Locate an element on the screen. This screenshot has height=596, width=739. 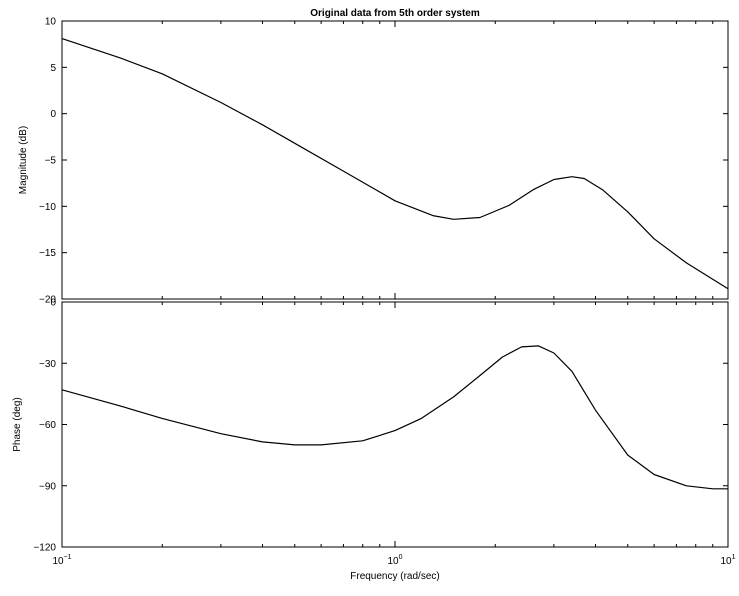
phase-xtick-label: 10¹ is located at coordinates (727, 560).